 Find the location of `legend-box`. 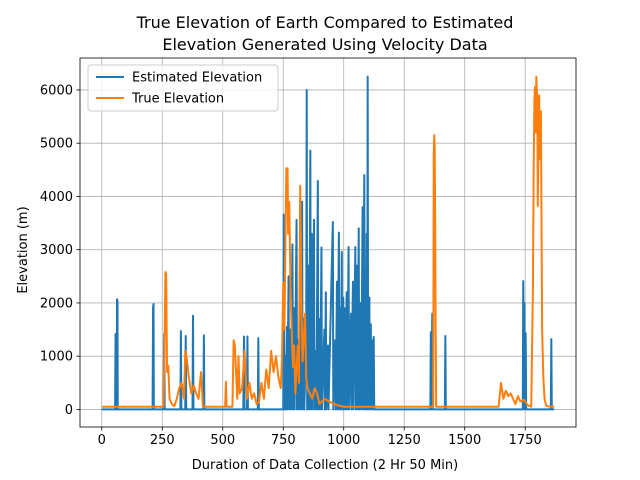

legend-box is located at coordinates (183, 88).